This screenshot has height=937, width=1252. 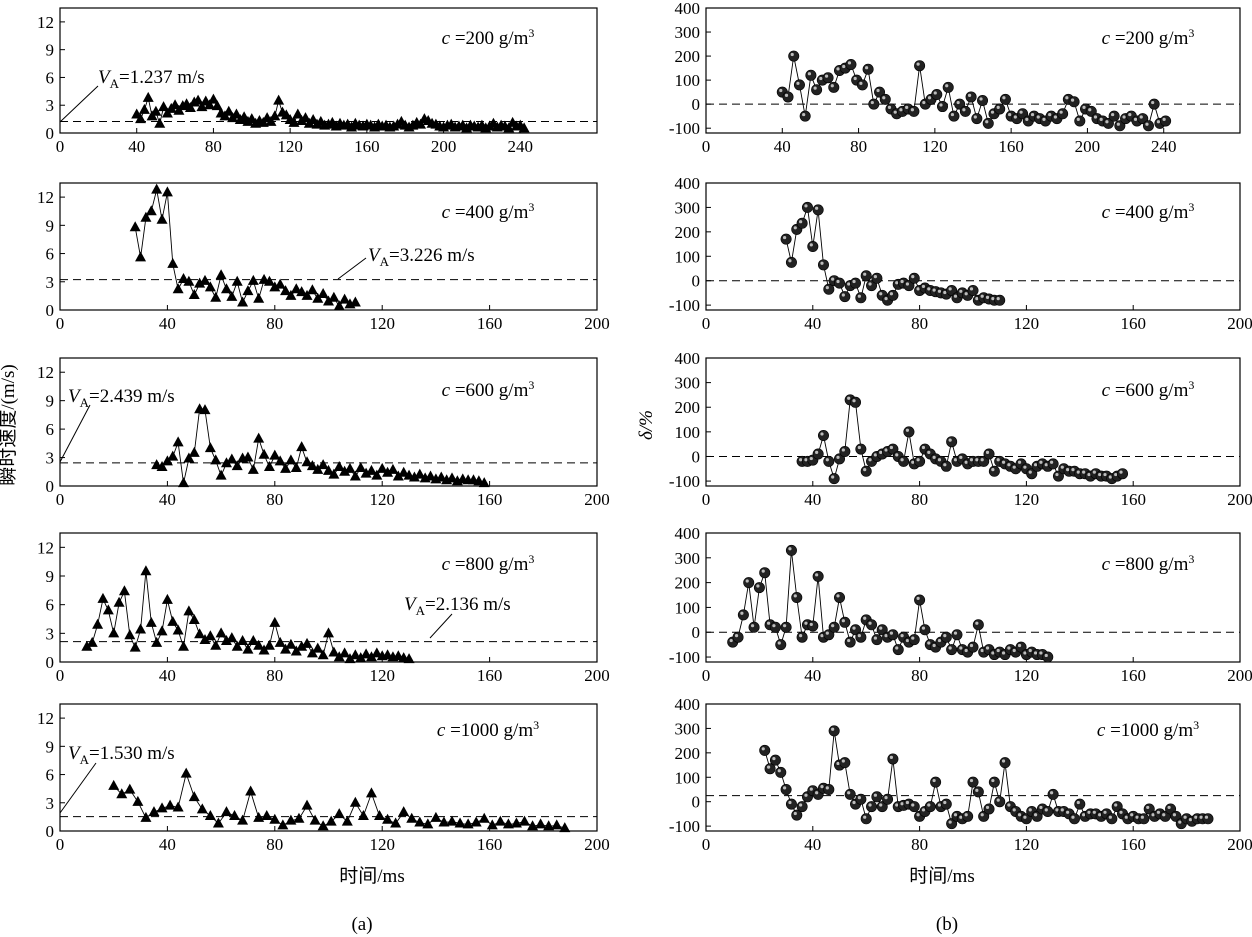 What do you see at coordinates (121, 398) in the screenshot?
I see `va-annotation: VA=2.439 m/s` at bounding box center [121, 398].